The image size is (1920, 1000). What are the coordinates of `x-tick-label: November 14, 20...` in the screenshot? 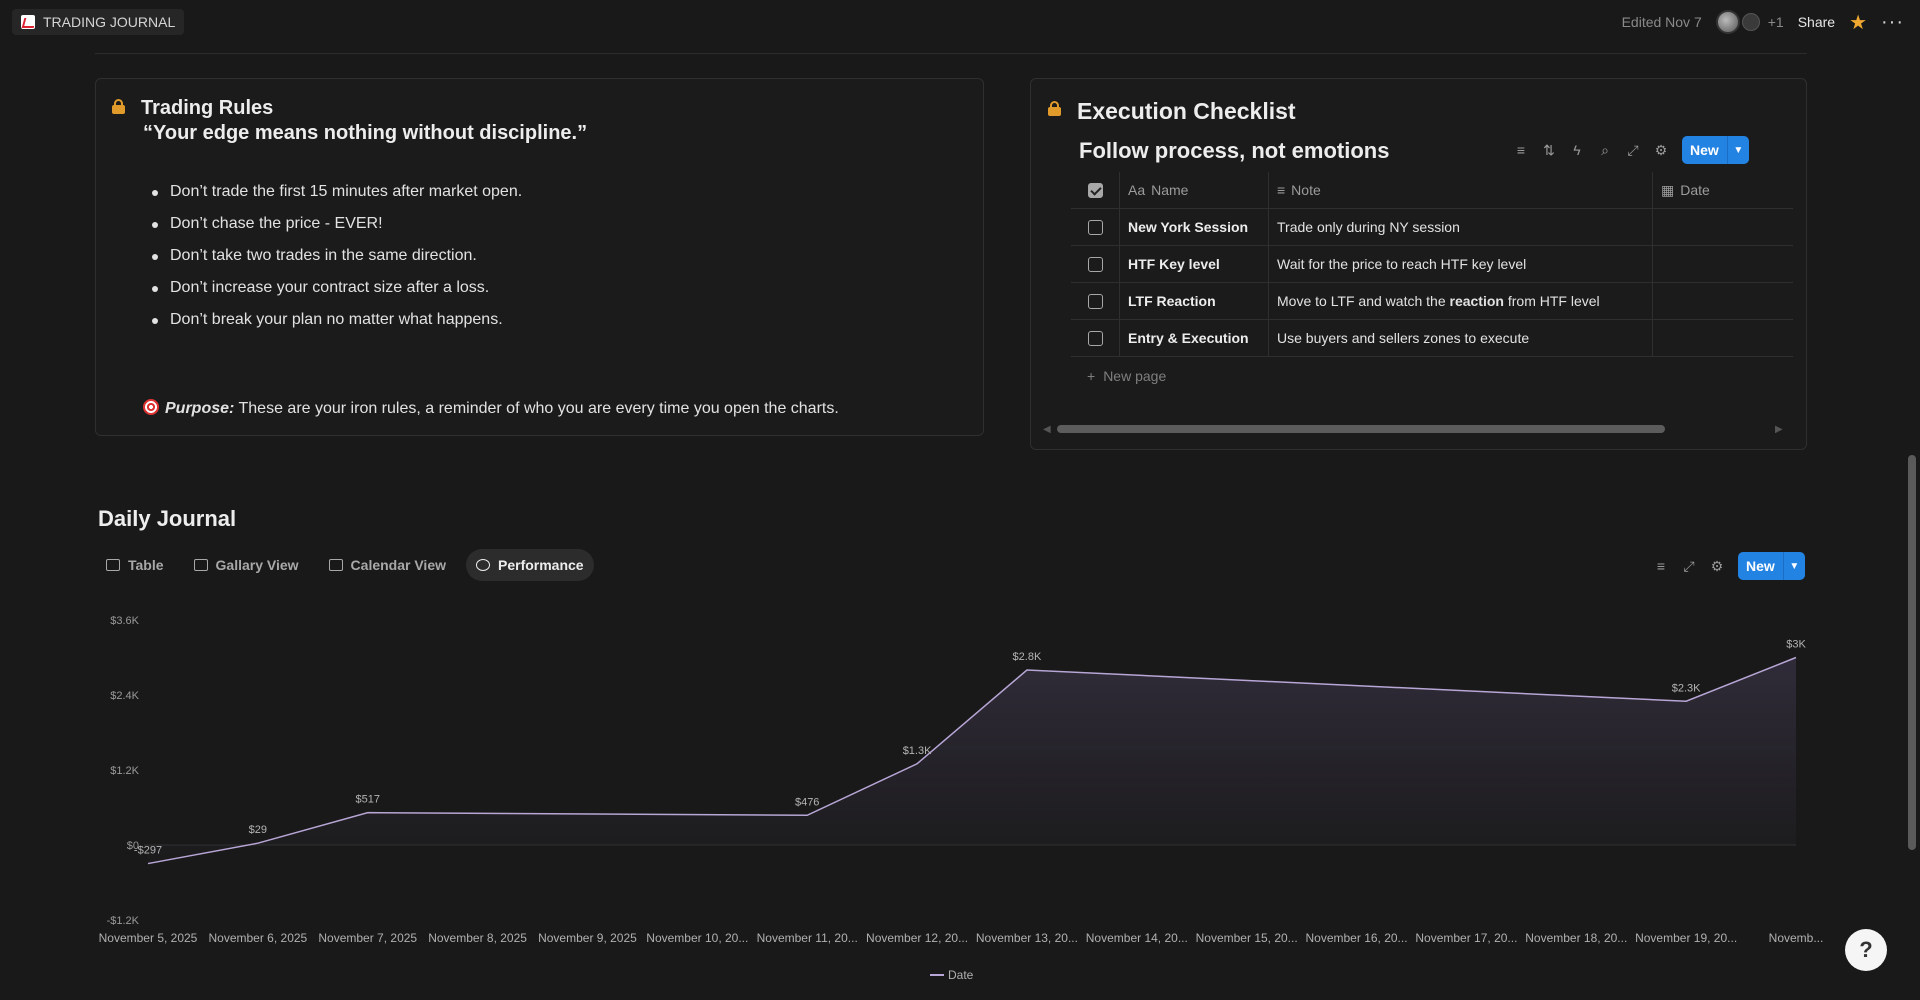 It's located at (1137, 938).